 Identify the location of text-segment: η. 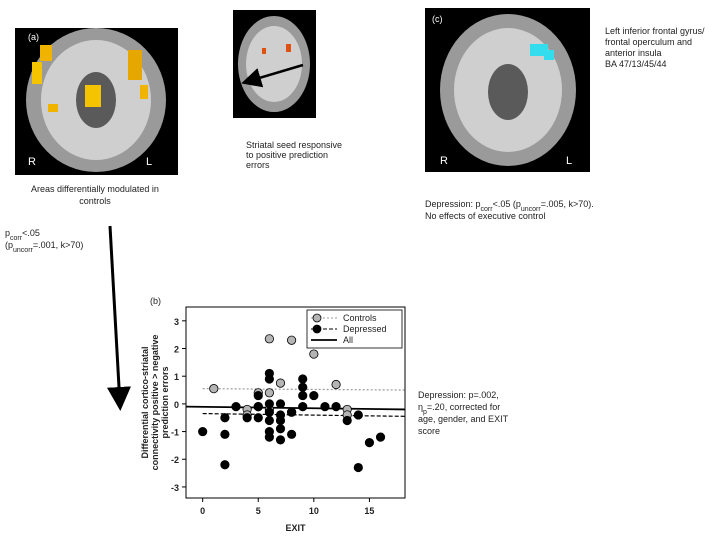
(420, 407).